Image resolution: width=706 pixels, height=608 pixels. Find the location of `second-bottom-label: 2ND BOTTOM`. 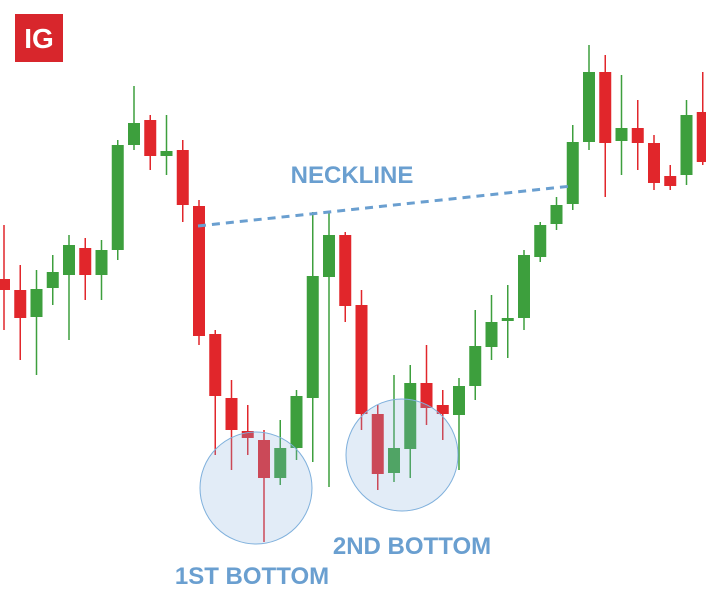

second-bottom-label: 2ND BOTTOM is located at coordinates (412, 546).